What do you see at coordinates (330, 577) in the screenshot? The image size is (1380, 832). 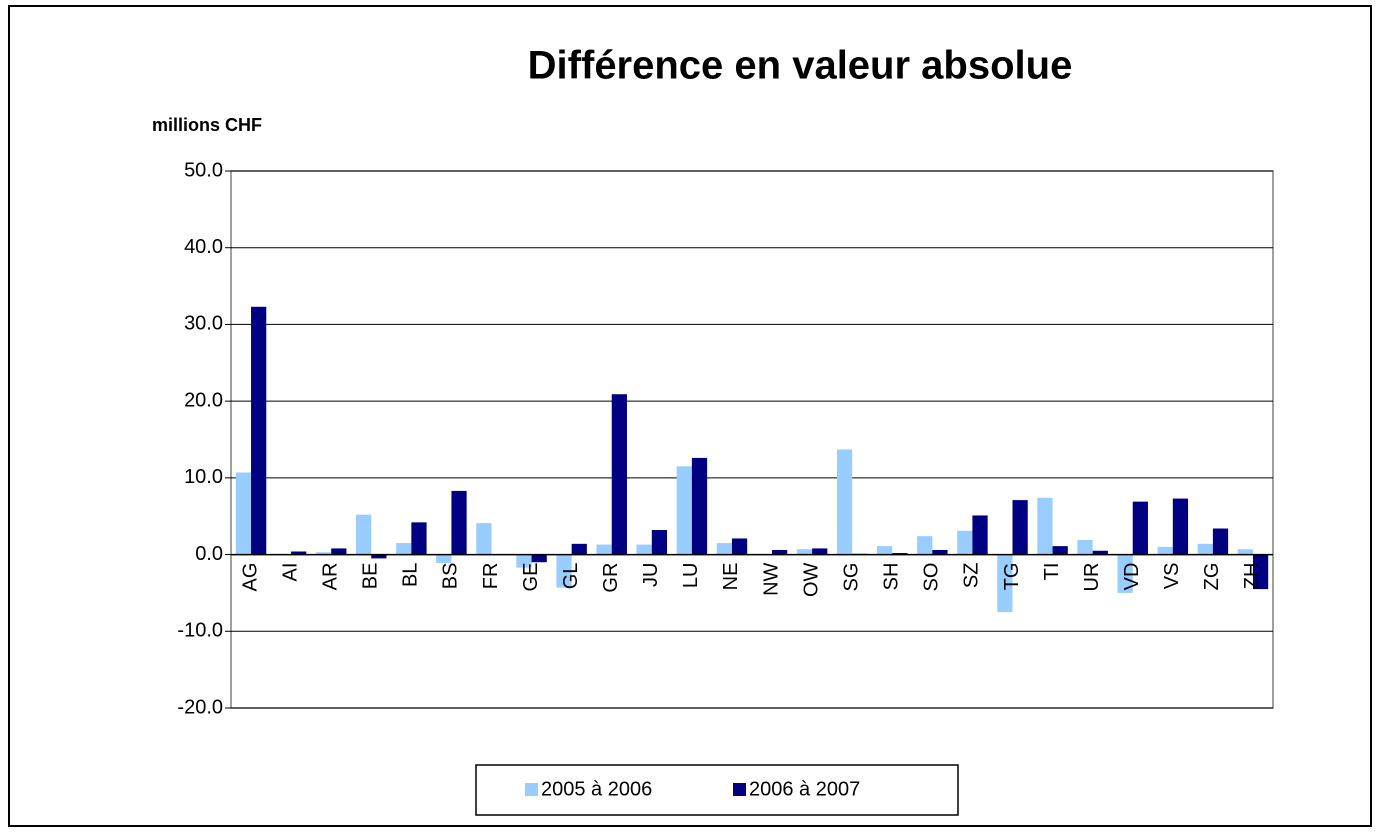 I see `x-tick-label: AR` at bounding box center [330, 577].